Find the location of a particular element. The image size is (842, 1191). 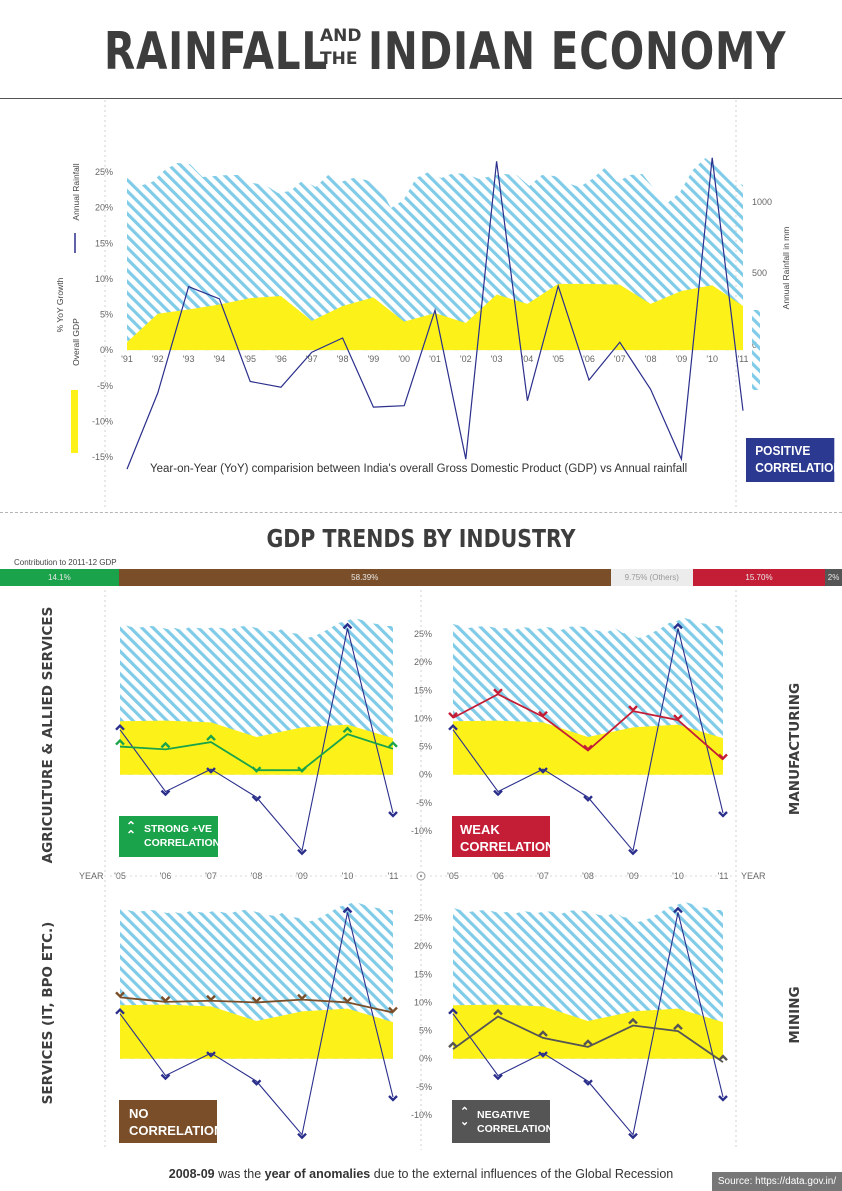

x-tick-label: '07 is located at coordinates (620, 359).